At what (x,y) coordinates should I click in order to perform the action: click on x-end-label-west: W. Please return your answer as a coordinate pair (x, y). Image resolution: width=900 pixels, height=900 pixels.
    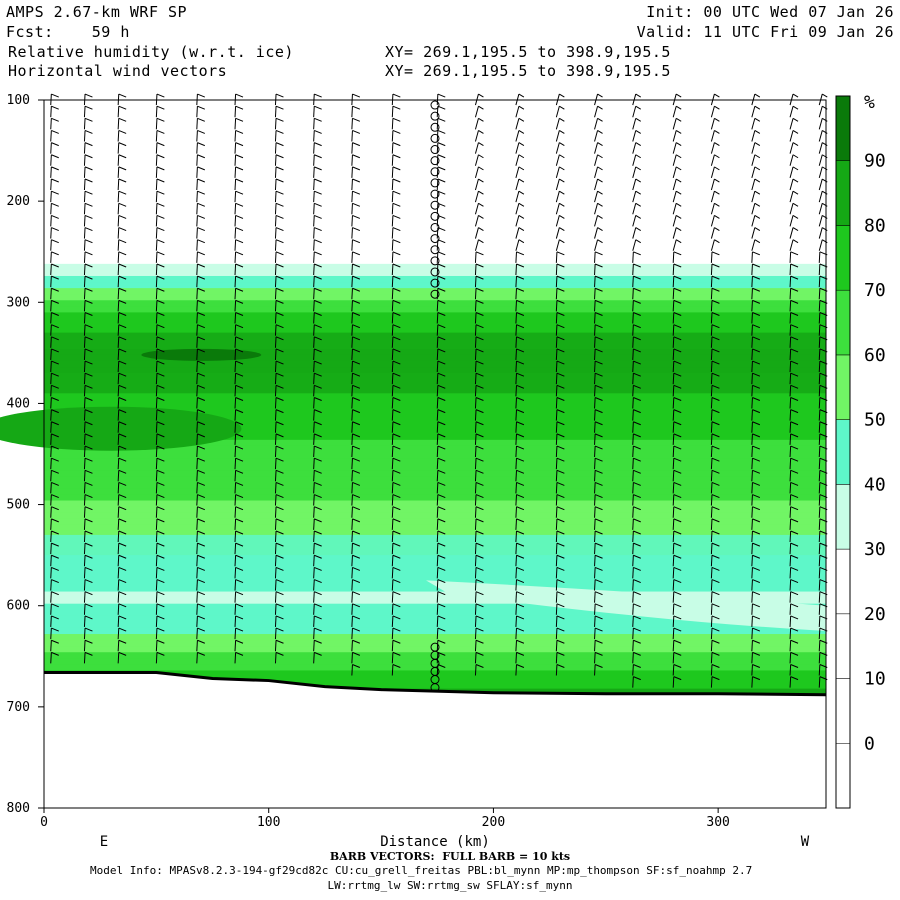
    Looking at the image, I should click on (805, 842).